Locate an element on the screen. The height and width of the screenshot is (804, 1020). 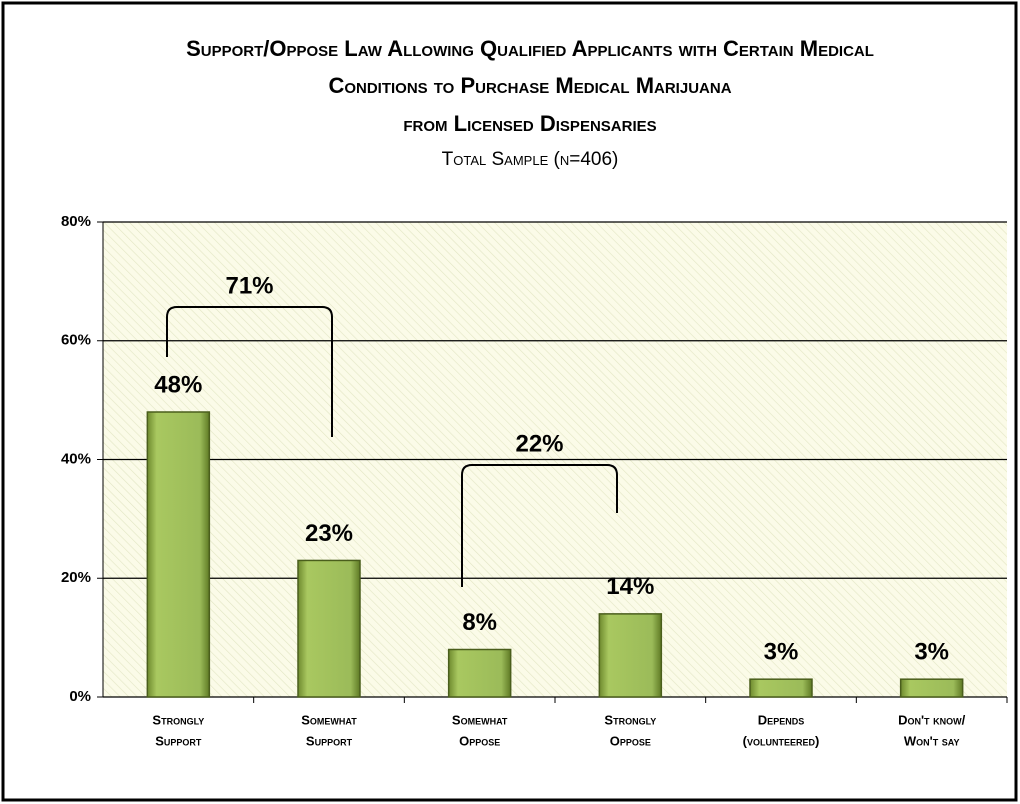
value-label: 48% is located at coordinates (178, 384).